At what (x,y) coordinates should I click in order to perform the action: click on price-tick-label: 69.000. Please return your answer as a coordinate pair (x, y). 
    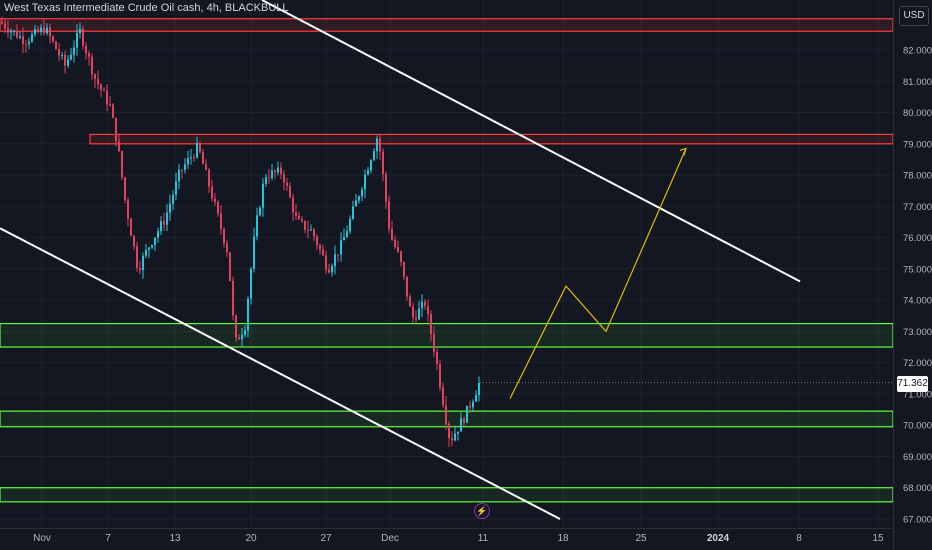
    Looking at the image, I should click on (917, 457).